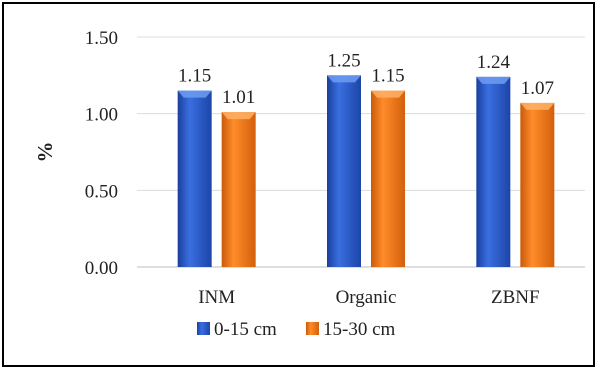 This screenshot has height=370, width=600. I want to click on y-tick-label: 1.00, so click(101, 115).